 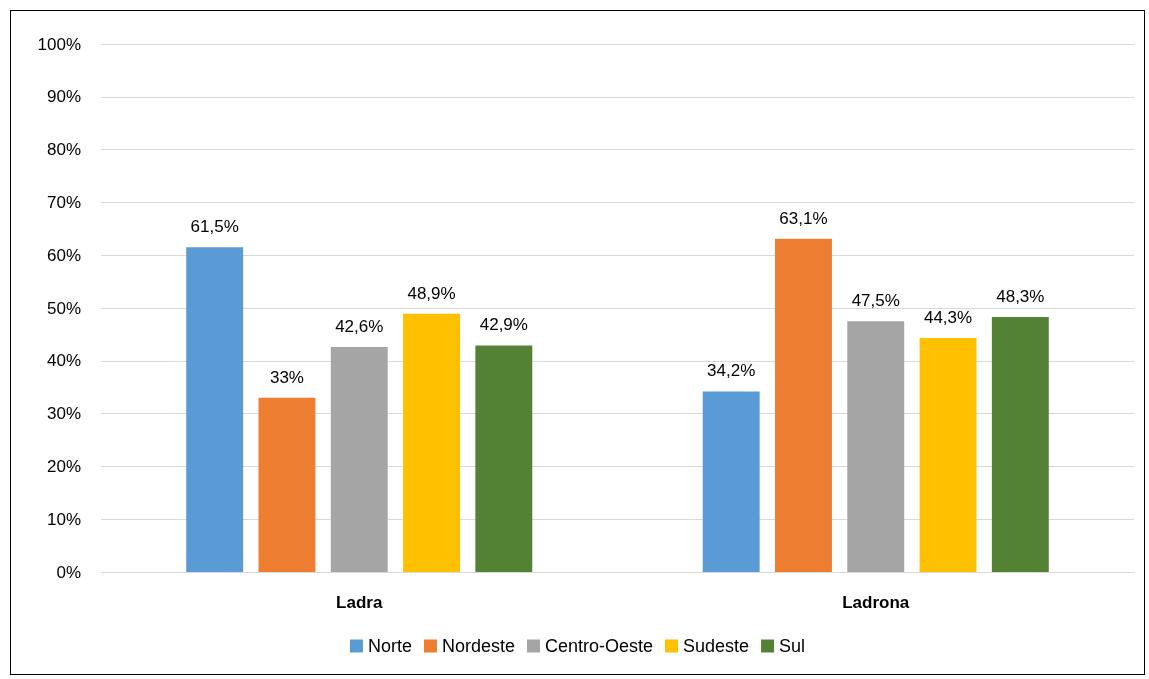 What do you see at coordinates (876, 602) in the screenshot?
I see `x-tick-label: Ladrona` at bounding box center [876, 602].